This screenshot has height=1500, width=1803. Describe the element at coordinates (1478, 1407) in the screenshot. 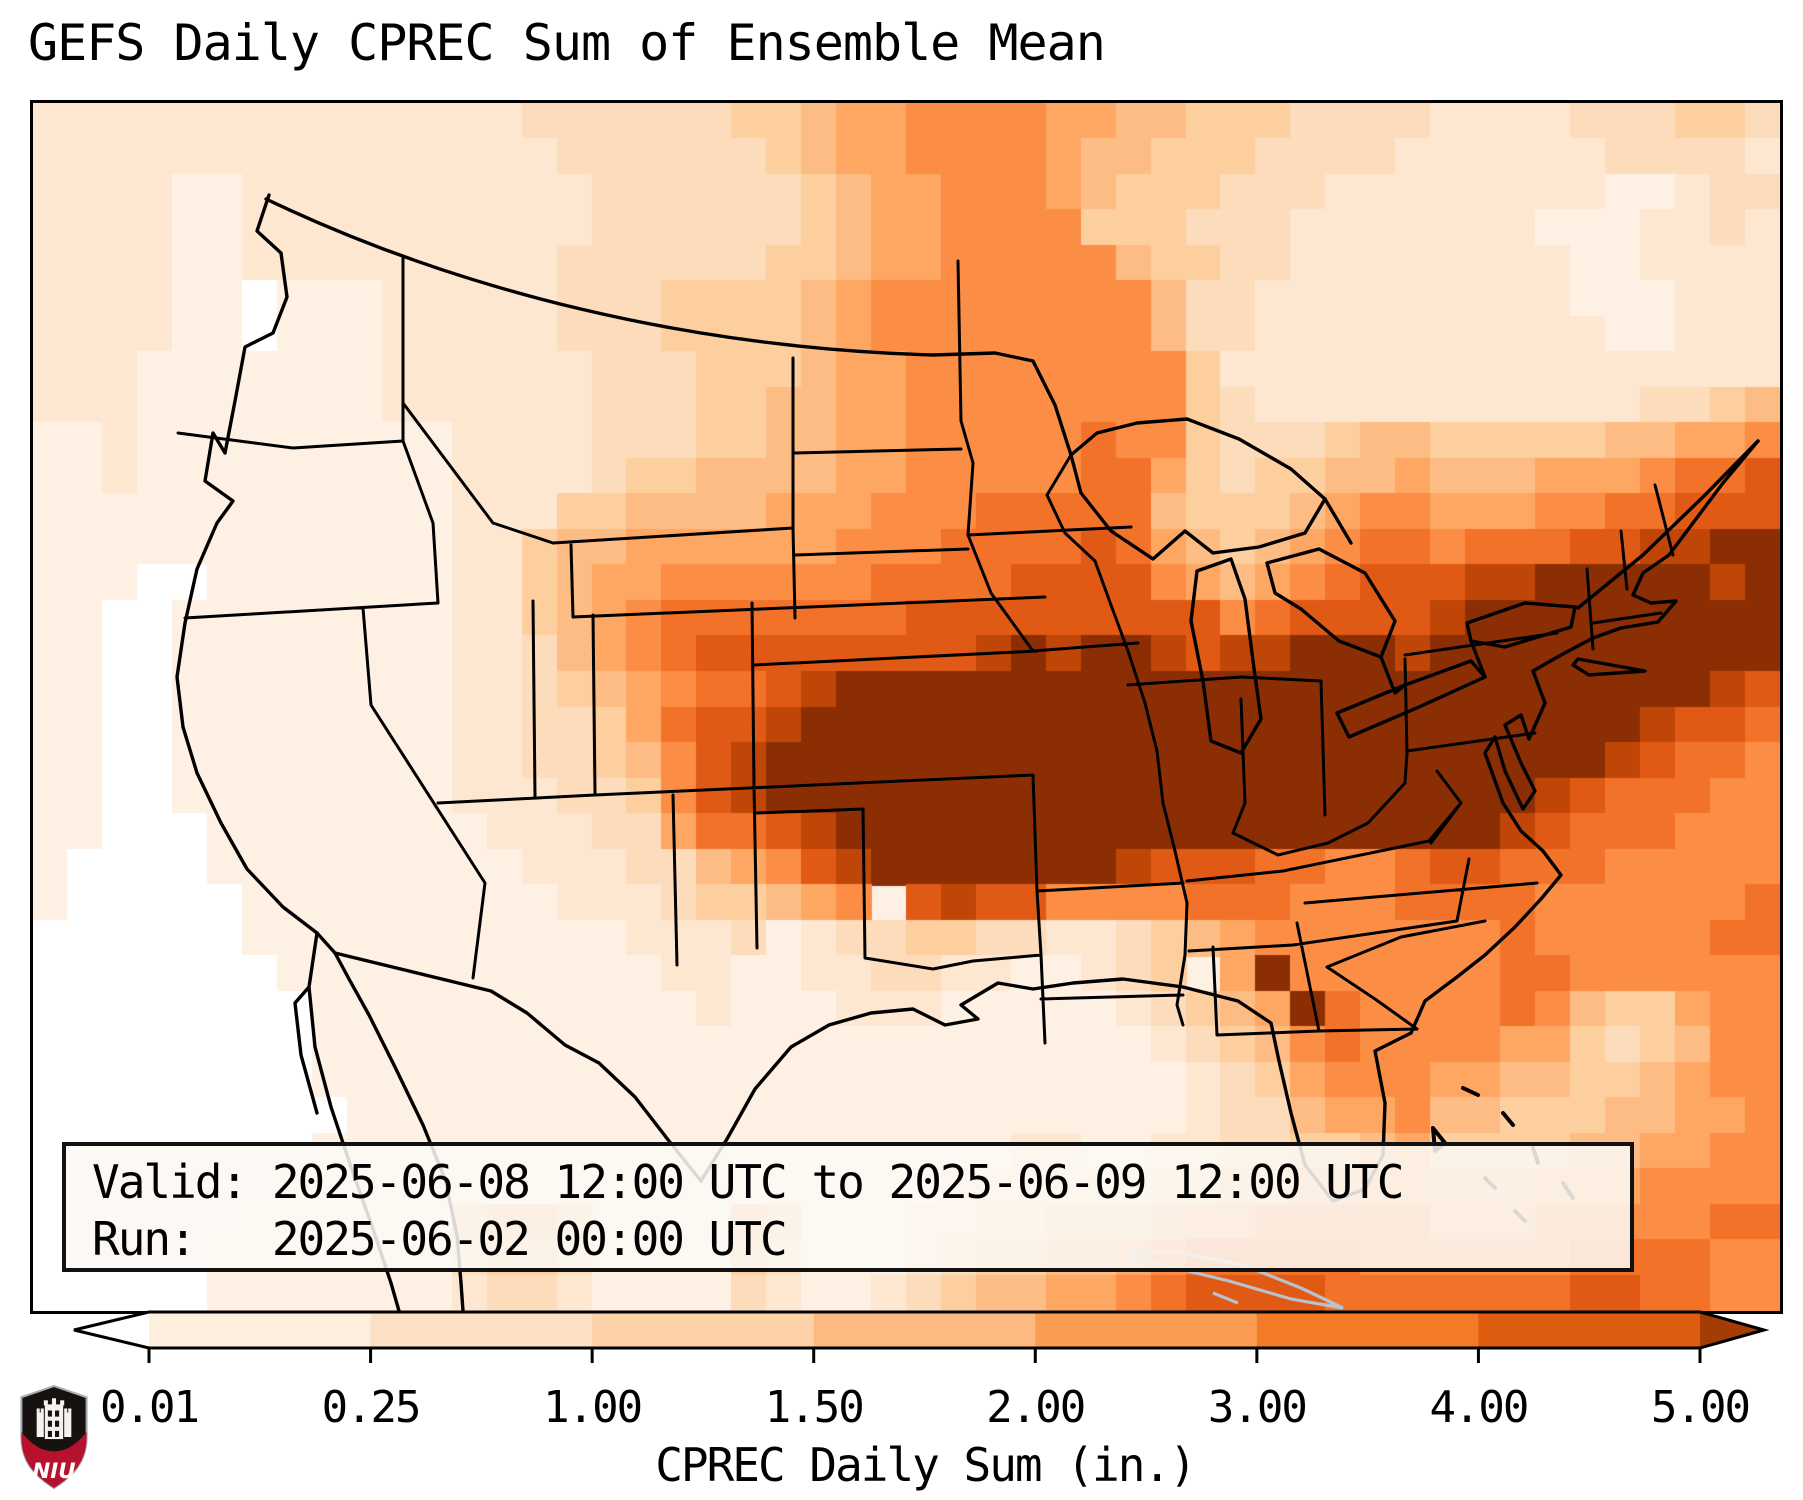

I see `colorbar-tick-label: 4.00` at that location.